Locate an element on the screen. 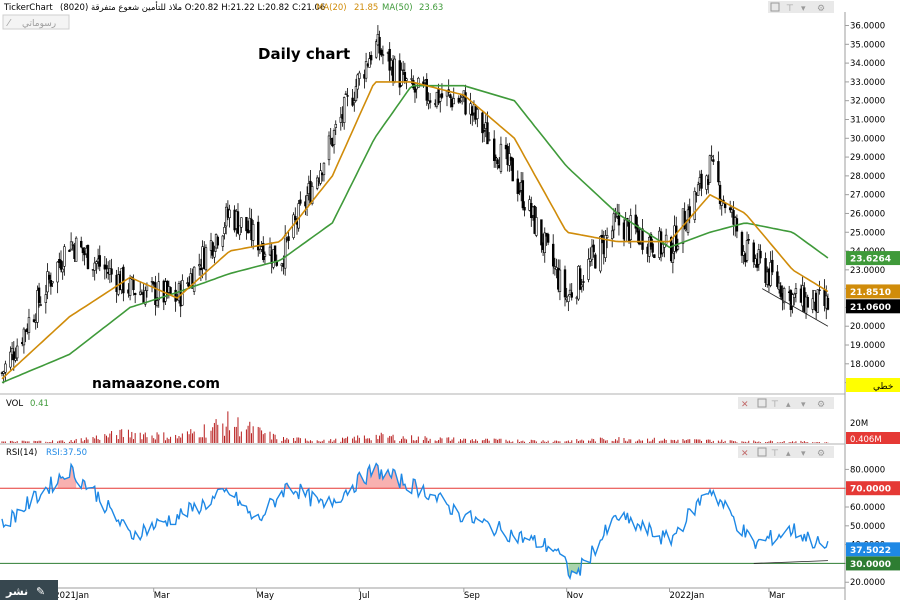  rsi-current-tag-text: 37.5022 is located at coordinates (870, 551).